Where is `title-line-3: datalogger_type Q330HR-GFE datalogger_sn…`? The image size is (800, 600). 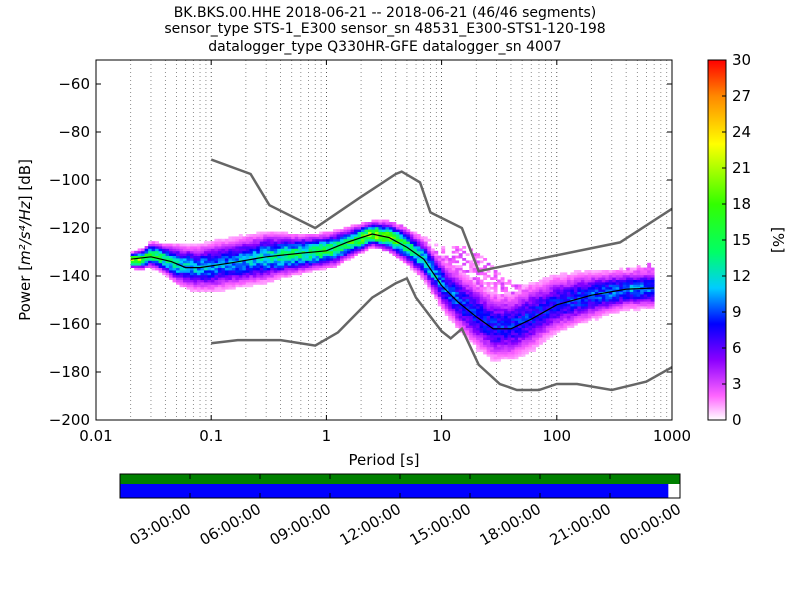
title-line-3: datalogger_type Q330HR-GFE datalogger_sn… is located at coordinates (384, 47).